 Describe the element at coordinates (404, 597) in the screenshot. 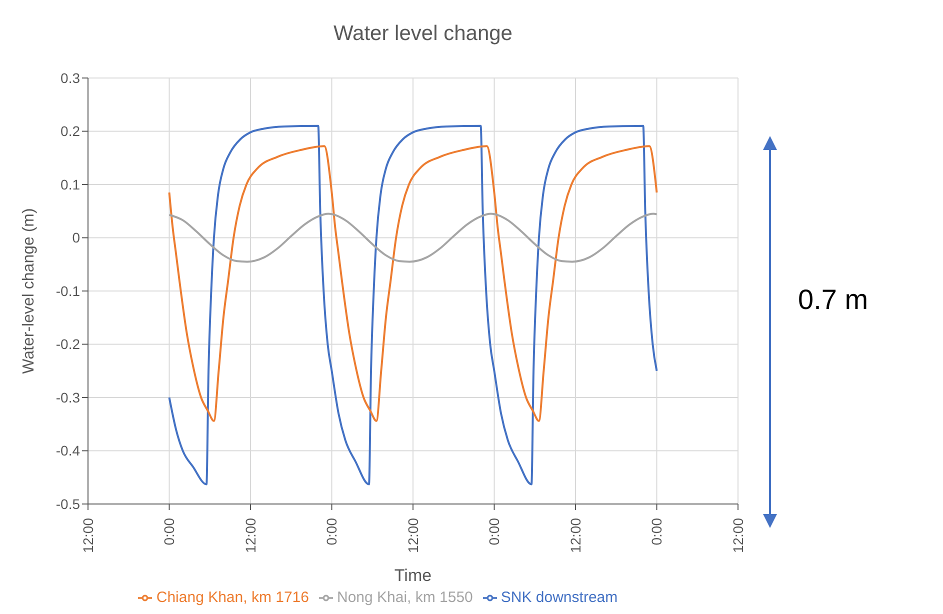

I see `legend-label: Nong Khai, km 1550` at that location.